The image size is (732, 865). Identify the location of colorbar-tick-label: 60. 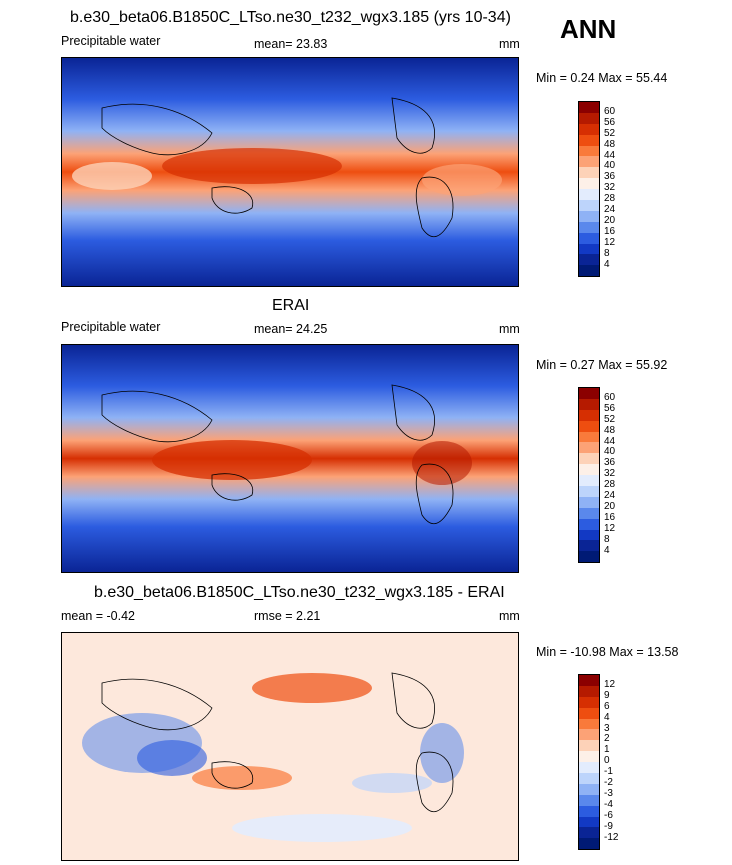
(610, 111).